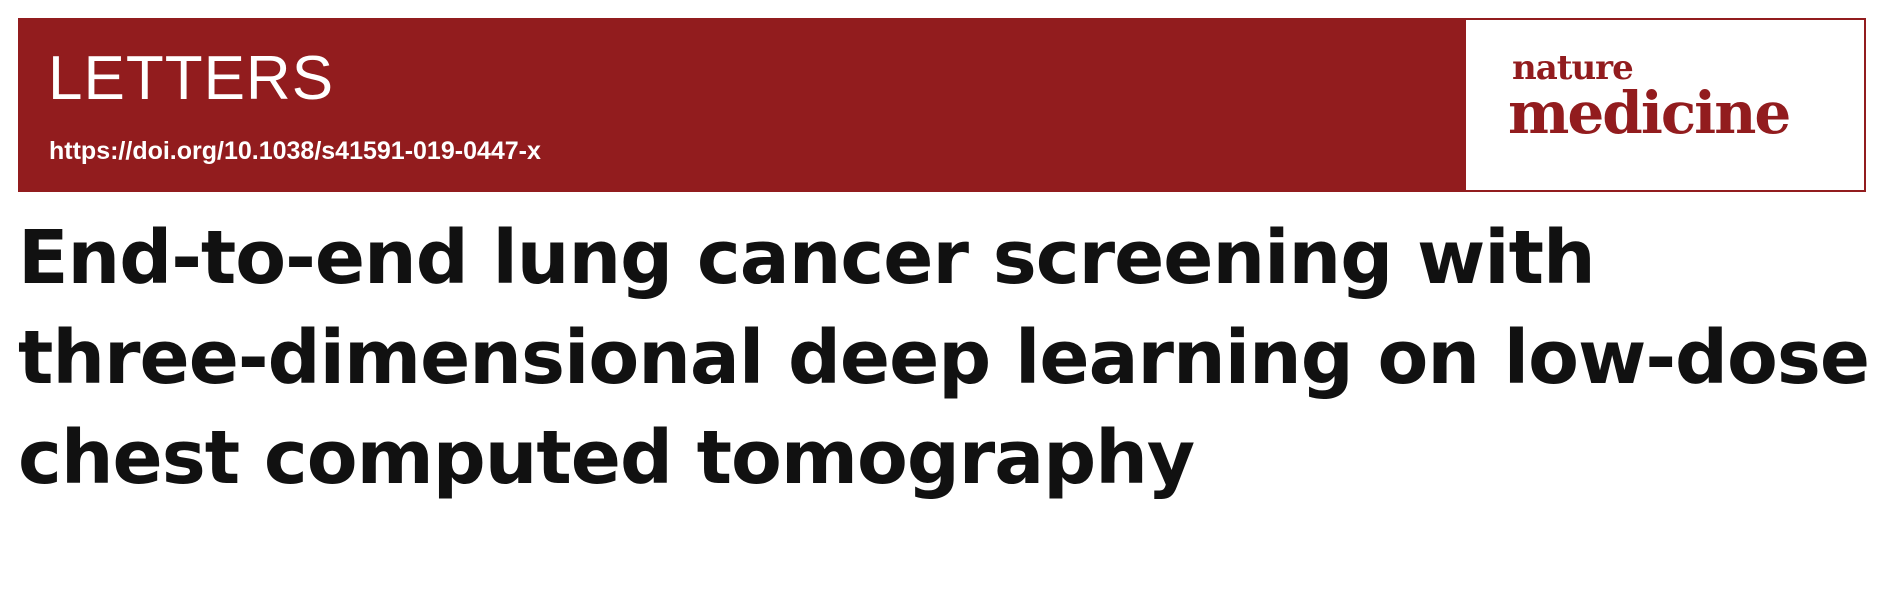 Image resolution: width=1884 pixels, height=602 pixels. Describe the element at coordinates (606, 458) in the screenshot. I see `article-title-line: chest computed tomography` at that location.